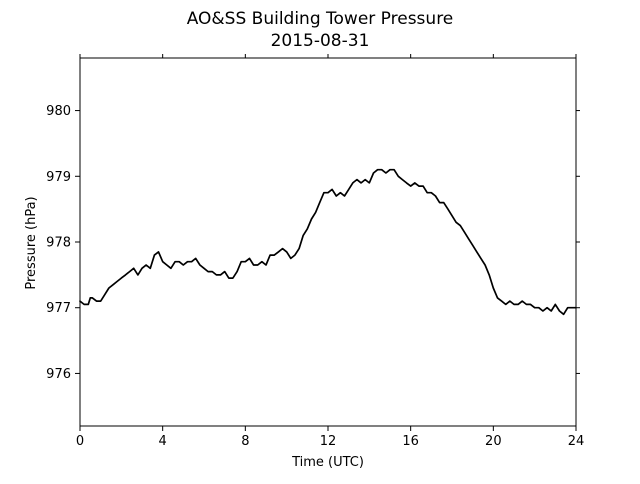 This screenshot has height=484, width=640. Describe the element at coordinates (493, 441) in the screenshot. I see `x-tick-label: 20` at that location.